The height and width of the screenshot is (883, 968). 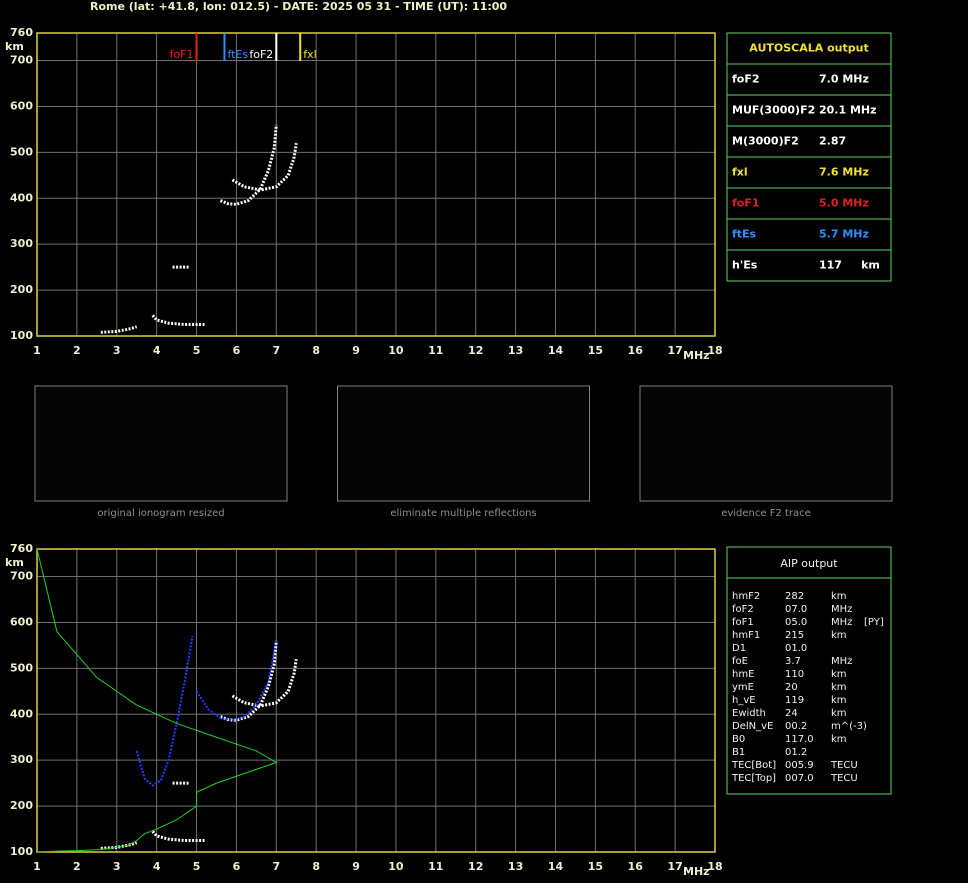 What do you see at coordinates (21, 32) in the screenshot?
I see `y-tick-label: 760` at bounding box center [21, 32].